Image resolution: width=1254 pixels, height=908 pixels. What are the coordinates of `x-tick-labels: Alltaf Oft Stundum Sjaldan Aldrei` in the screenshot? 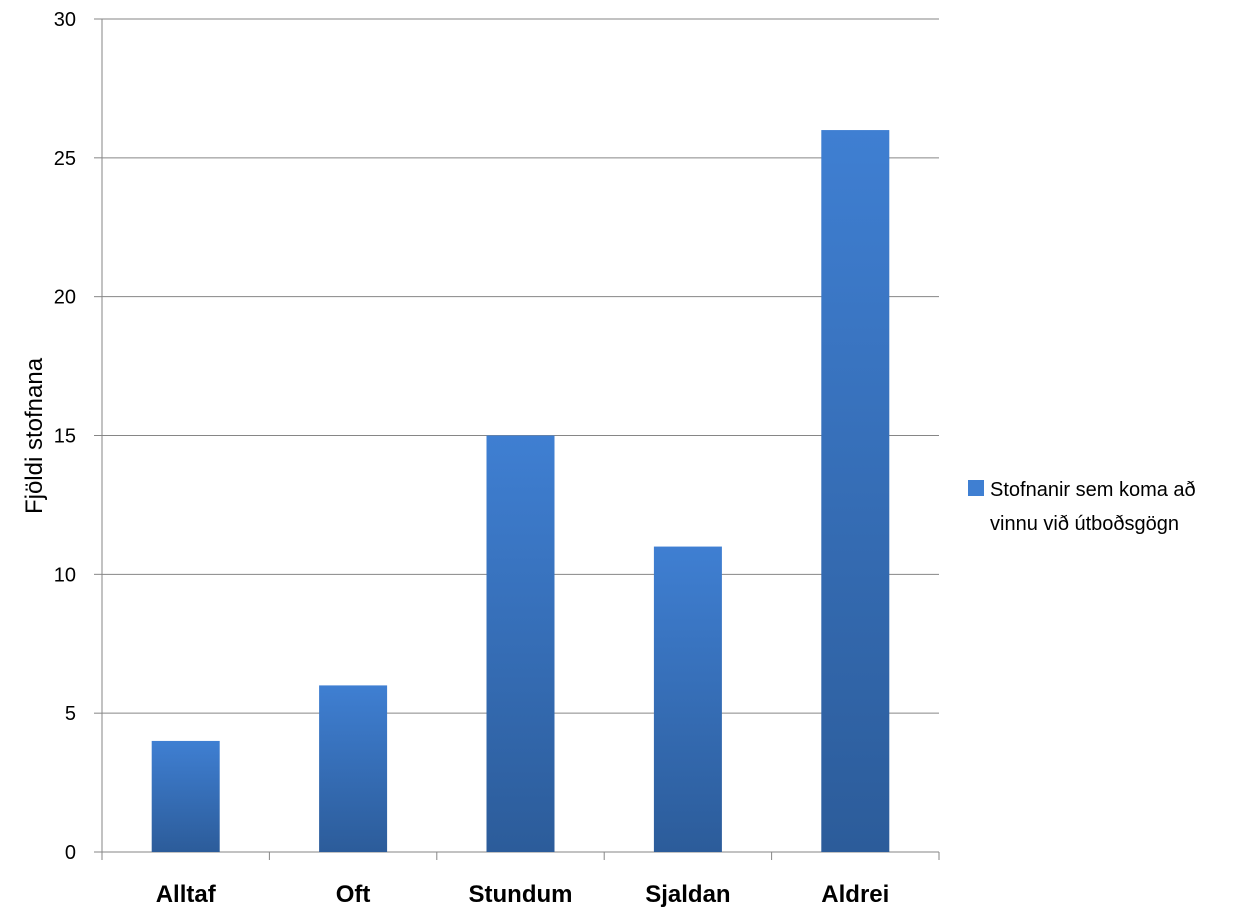 It's located at (523, 894).